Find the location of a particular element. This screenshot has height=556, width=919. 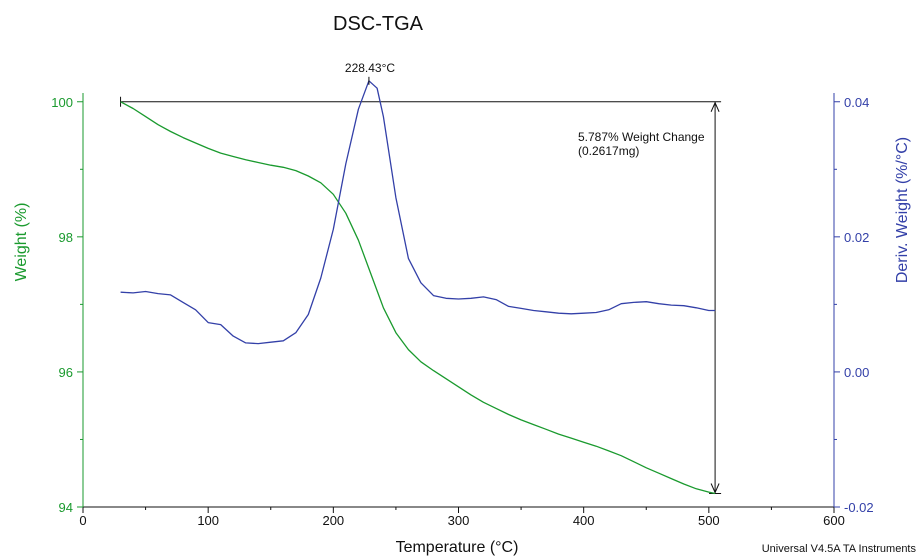

weight-change-label: 5.787% Weight Change is located at coordinates (641, 137).